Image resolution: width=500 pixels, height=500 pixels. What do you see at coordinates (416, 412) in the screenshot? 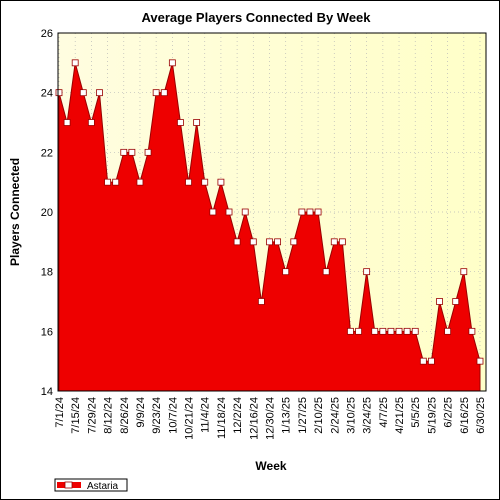
I see `x-tick-label: 5/5/25` at bounding box center [416, 412].